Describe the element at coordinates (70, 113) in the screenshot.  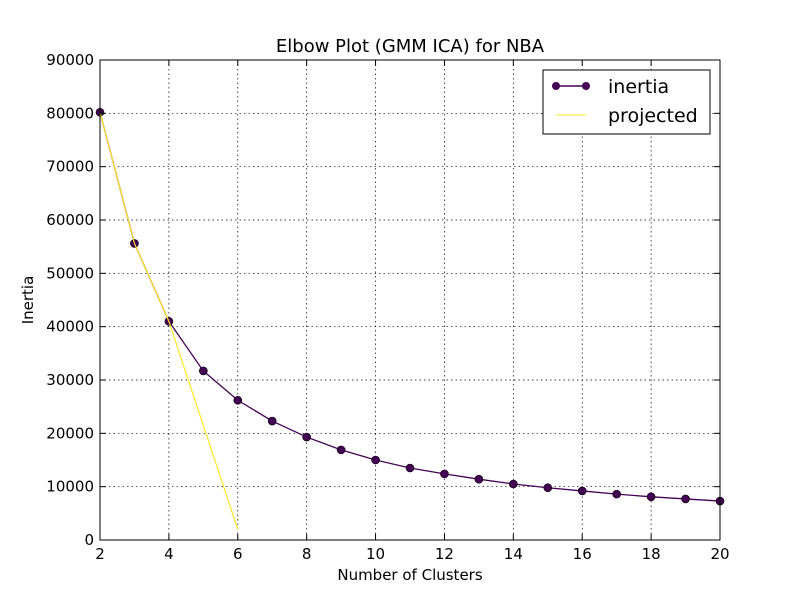
I see `y-tick-label: 80000` at that location.